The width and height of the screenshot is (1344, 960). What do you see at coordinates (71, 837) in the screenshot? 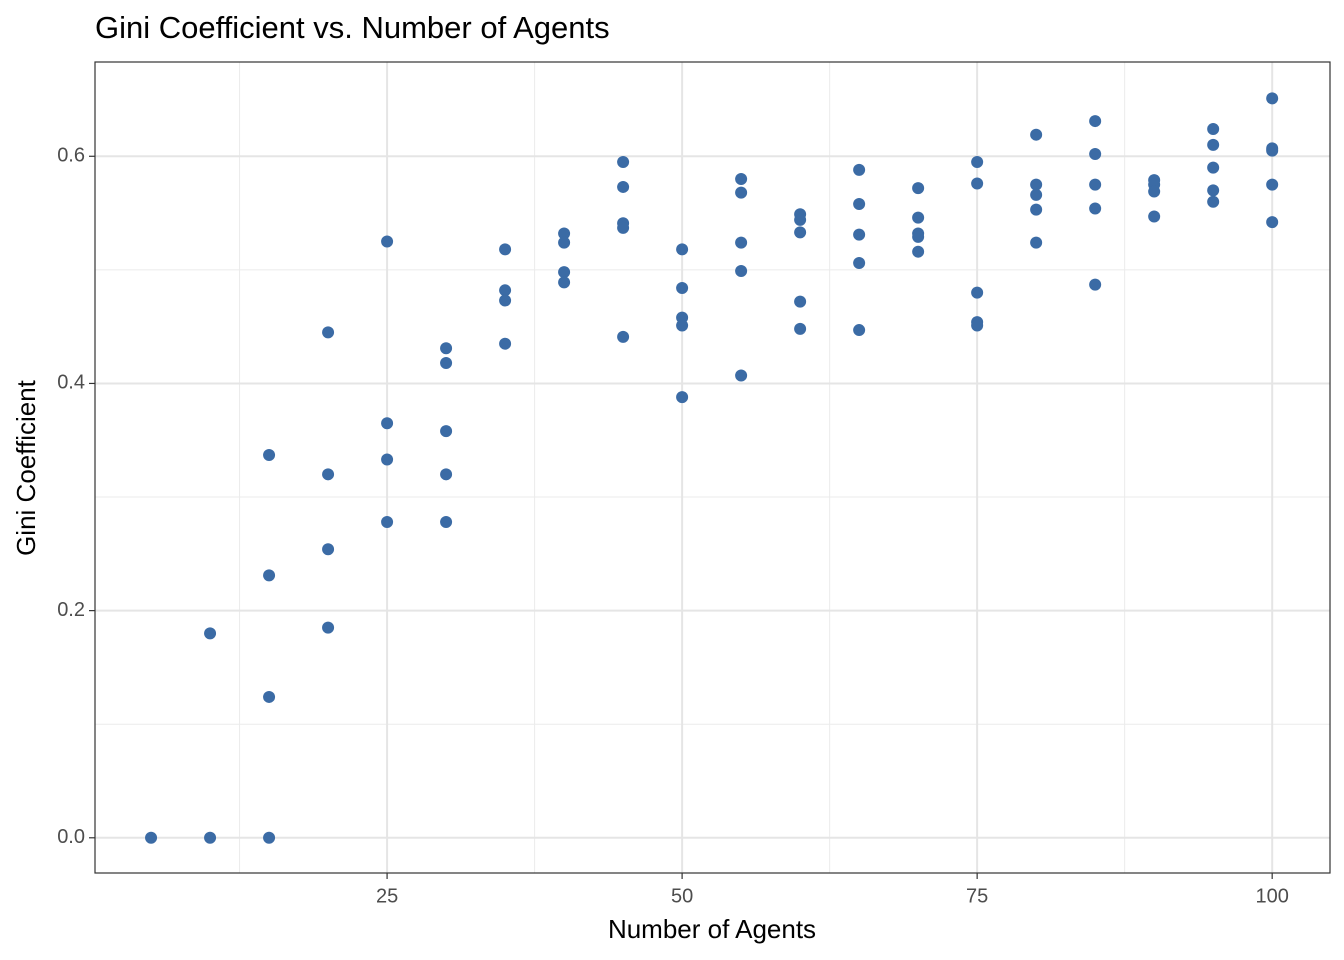
I see `y-tick-label: 0.0` at bounding box center [71, 837].